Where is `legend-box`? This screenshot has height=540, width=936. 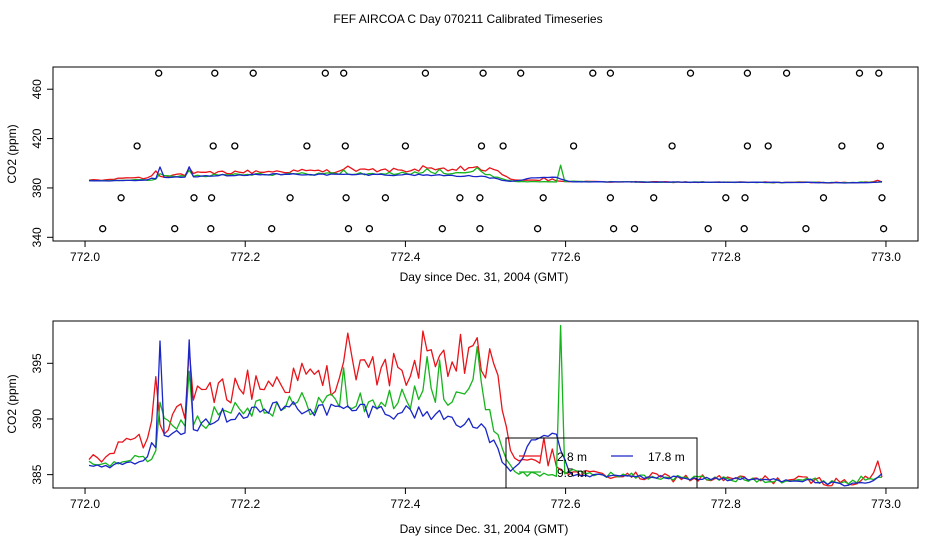 legend-box is located at coordinates (601, 463).